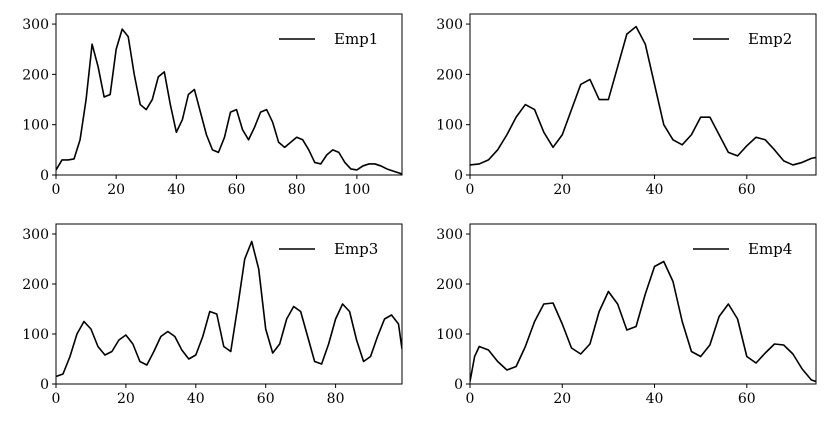 The height and width of the screenshot is (429, 830). What do you see at coordinates (229, 309) in the screenshot?
I see `series-line-emp3` at bounding box center [229, 309].